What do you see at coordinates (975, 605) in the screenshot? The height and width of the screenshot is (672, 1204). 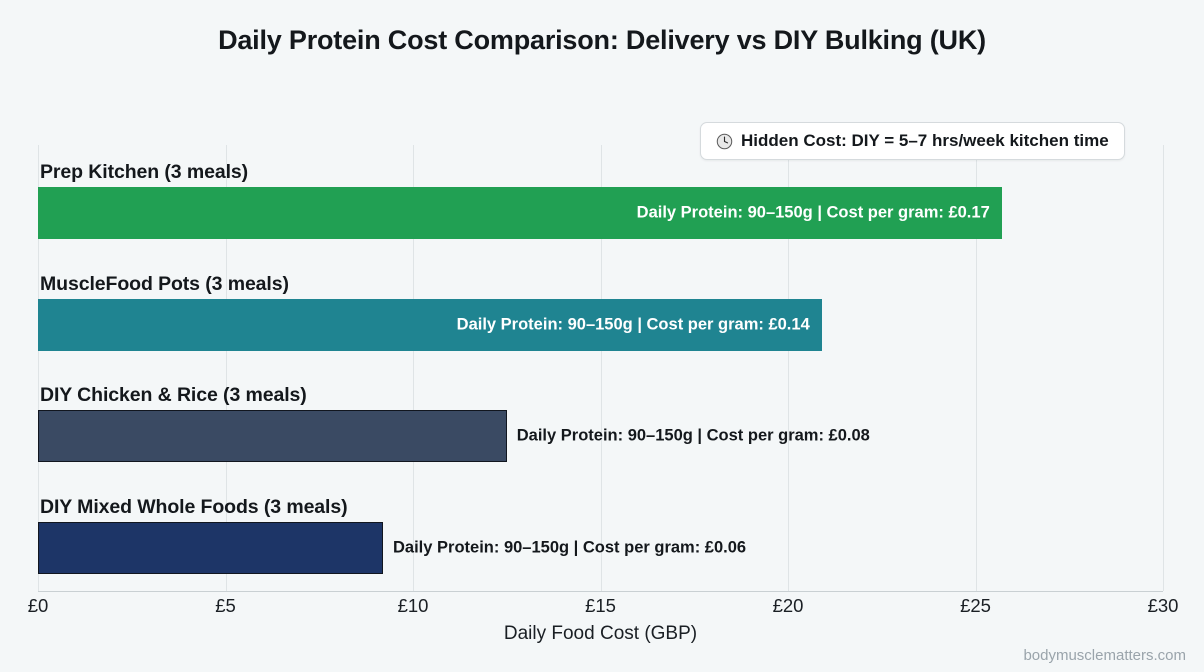 I see `x-axis-tick-label: £25` at bounding box center [975, 605].